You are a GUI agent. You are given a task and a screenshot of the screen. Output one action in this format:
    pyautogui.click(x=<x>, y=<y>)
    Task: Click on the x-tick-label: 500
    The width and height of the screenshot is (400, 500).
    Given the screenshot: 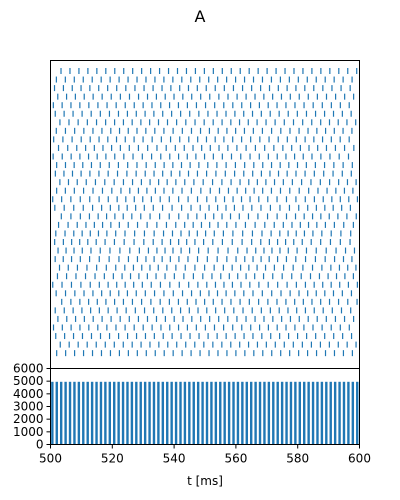 What is the action you would take?
    pyautogui.click(x=50, y=459)
    